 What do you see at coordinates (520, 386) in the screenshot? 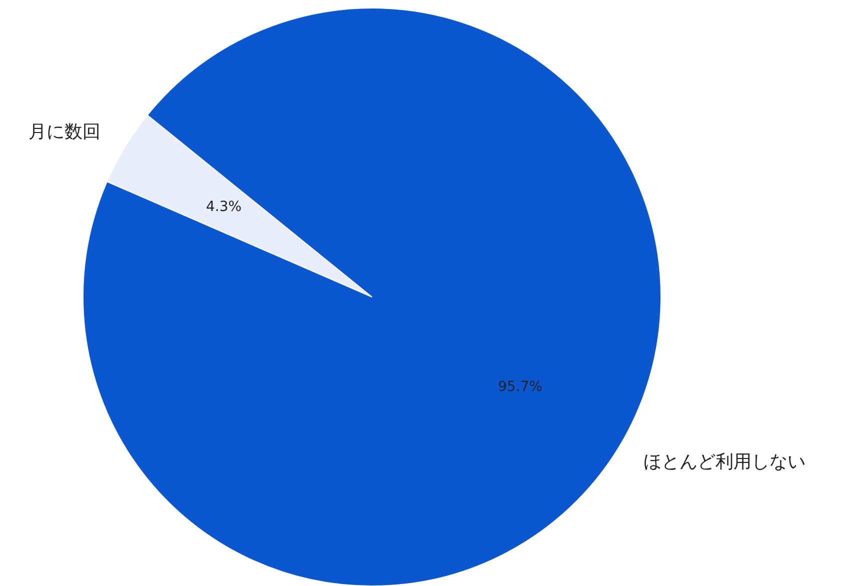
I see `data-label: 95.7%` at bounding box center [520, 386].